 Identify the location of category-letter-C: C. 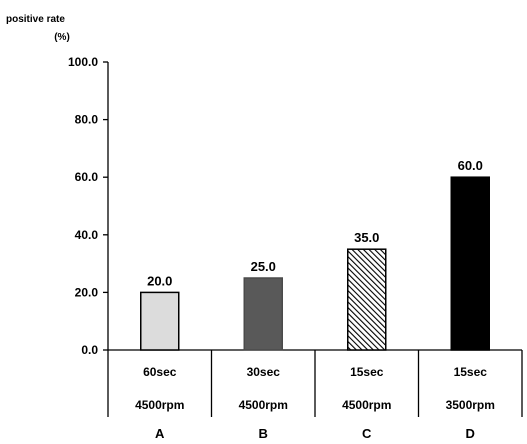
(367, 433).